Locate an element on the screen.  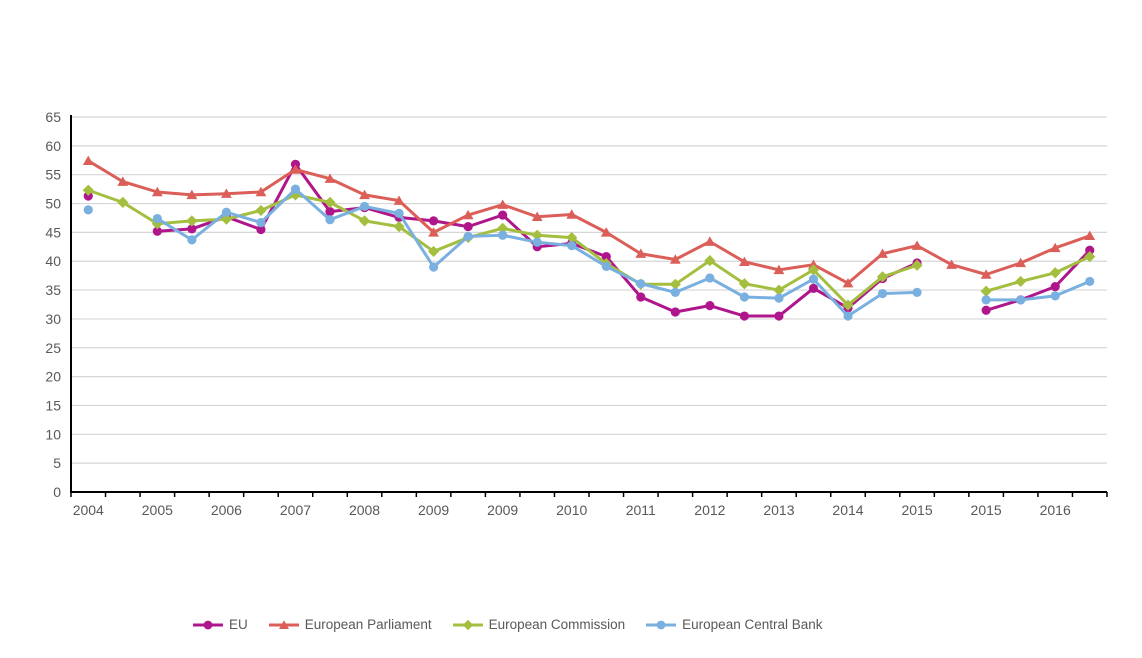
y-axis-label: 65 is located at coordinates (53, 117).